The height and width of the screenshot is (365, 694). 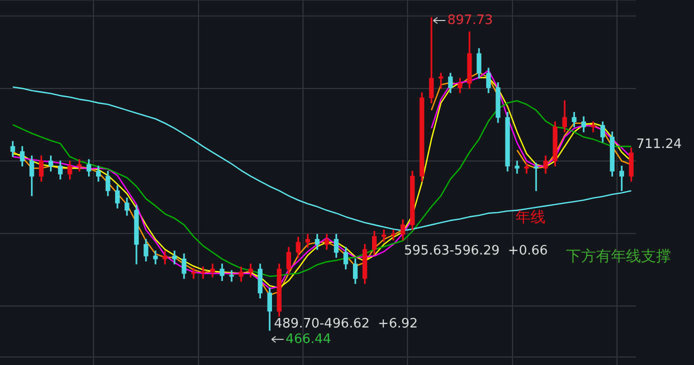 What do you see at coordinates (346, 324) in the screenshot?
I see `annotation: 489.70-496.62 +6.92` at bounding box center [346, 324].